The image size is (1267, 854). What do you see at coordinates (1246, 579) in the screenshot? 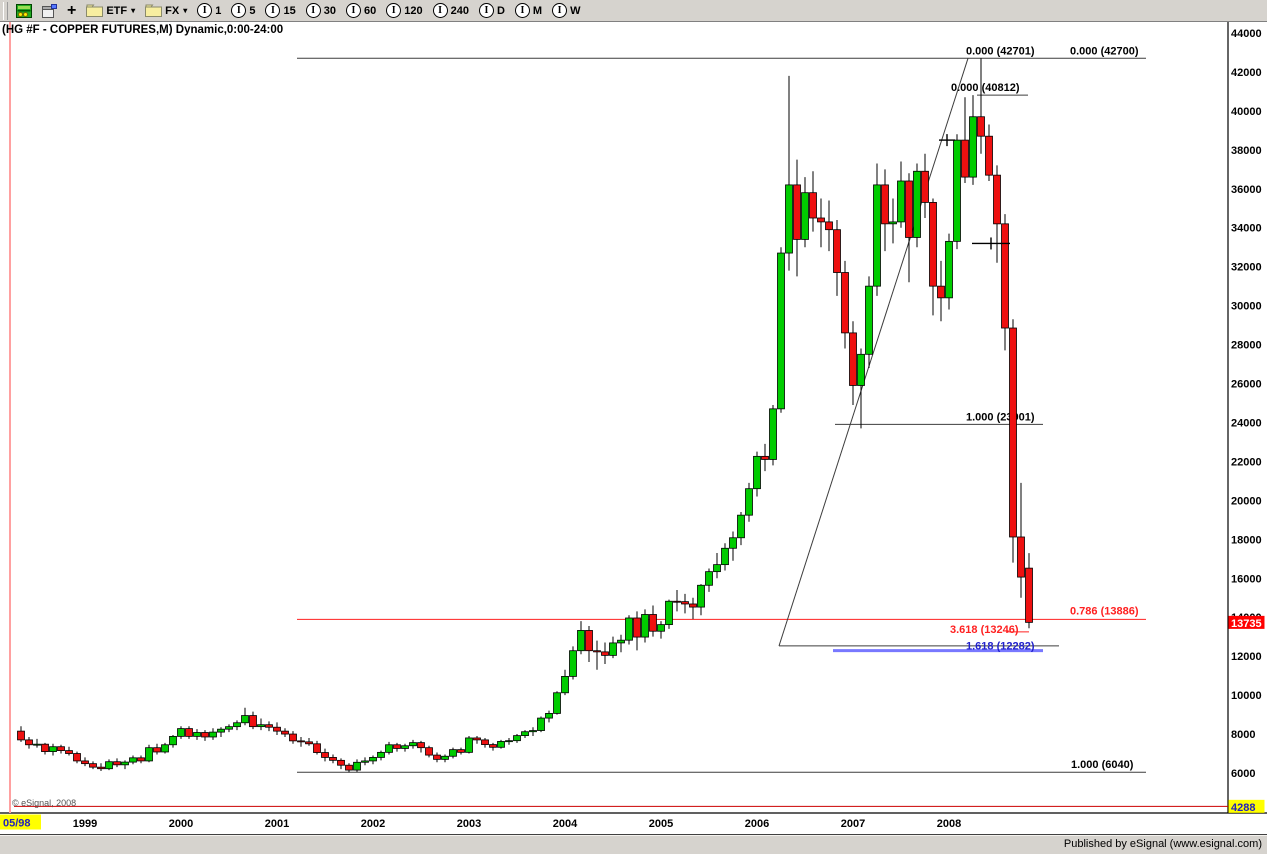
I see `y-axis-tick-label: 16000` at bounding box center [1246, 579].